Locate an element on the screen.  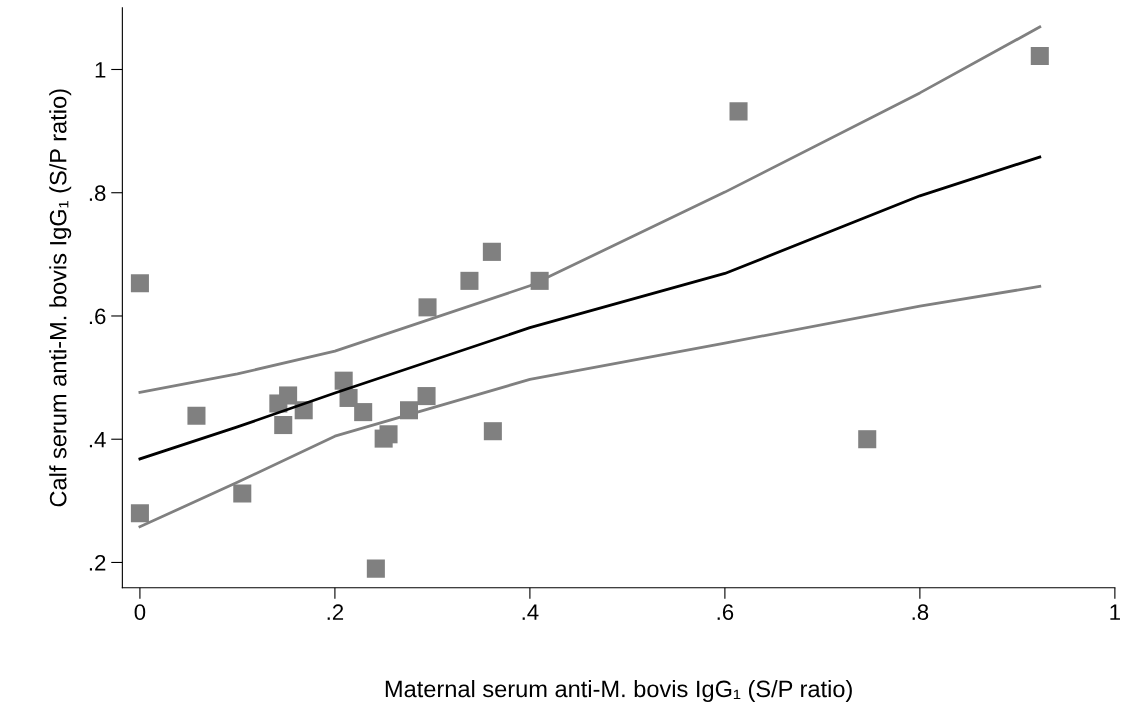
x-tick-label: .2 is located at coordinates (335, 612).